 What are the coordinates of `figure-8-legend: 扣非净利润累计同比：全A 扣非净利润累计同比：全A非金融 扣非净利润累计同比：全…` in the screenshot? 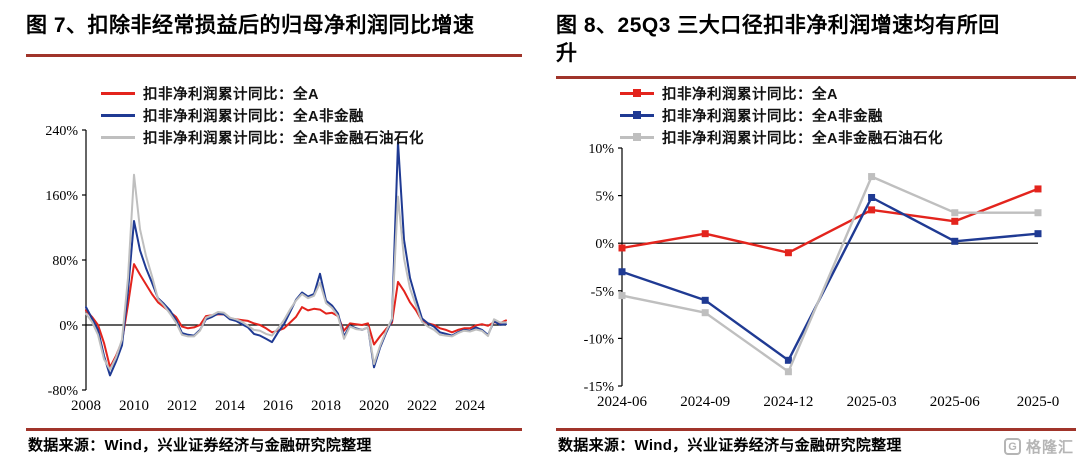 It's located at (781, 116).